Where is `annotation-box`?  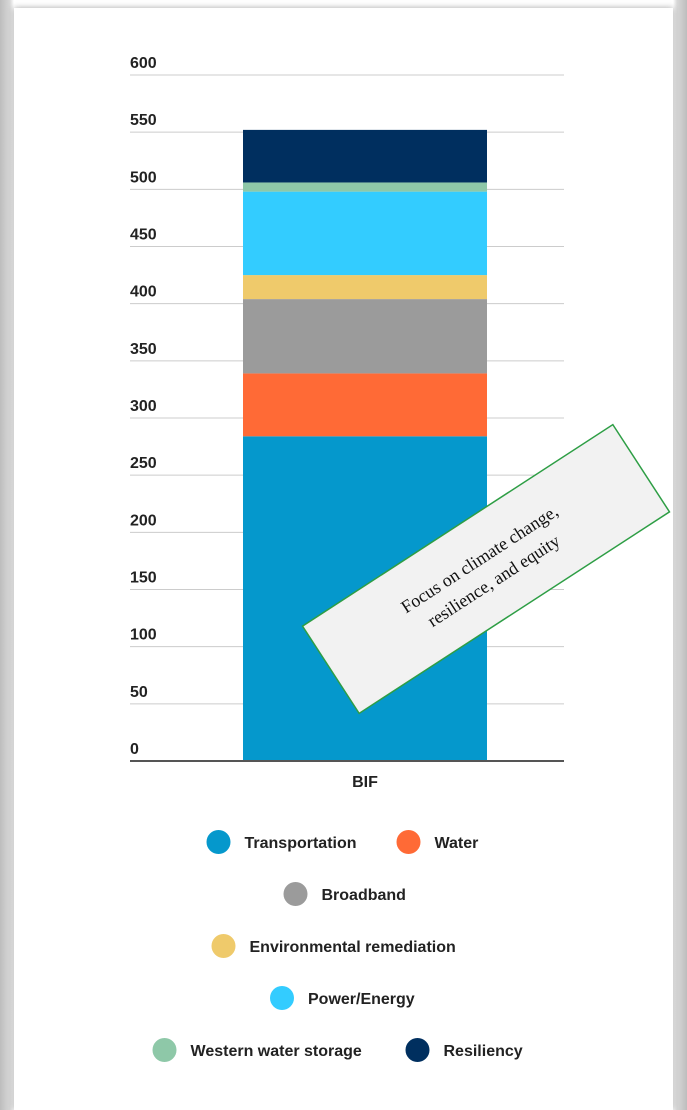 annotation-box is located at coordinates (486, 569).